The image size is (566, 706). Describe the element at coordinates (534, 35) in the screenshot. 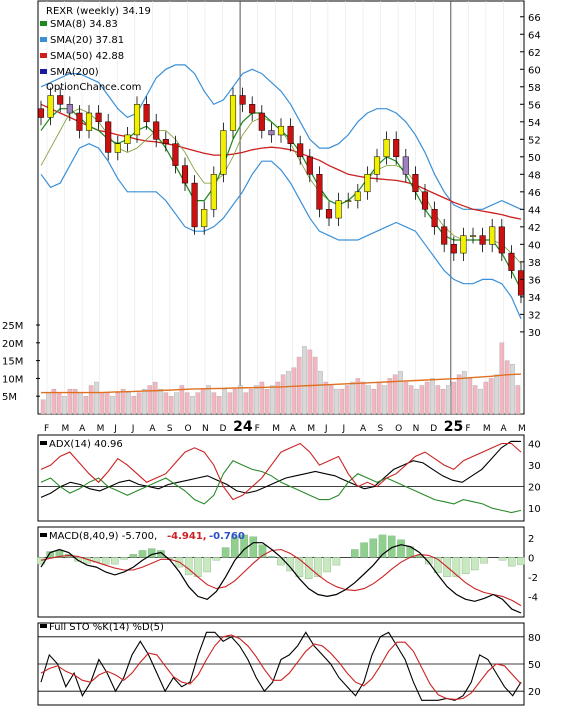

I see `price-tick-label: 64` at that location.